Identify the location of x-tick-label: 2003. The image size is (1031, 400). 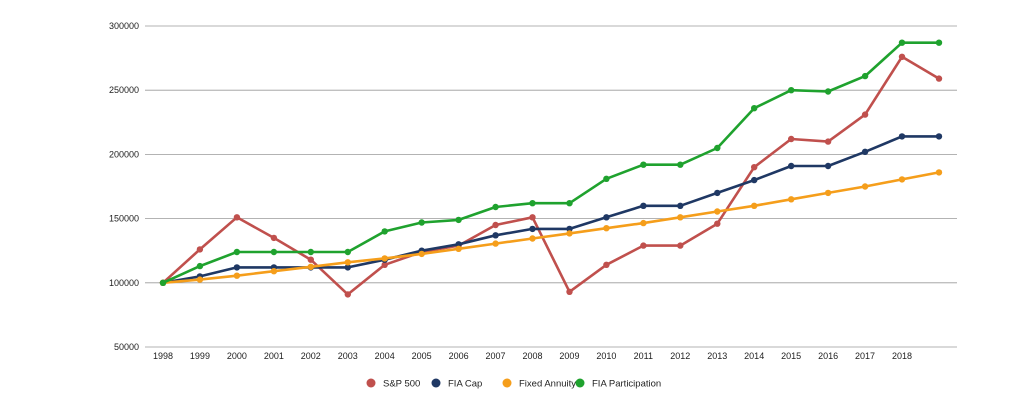
(348, 356).